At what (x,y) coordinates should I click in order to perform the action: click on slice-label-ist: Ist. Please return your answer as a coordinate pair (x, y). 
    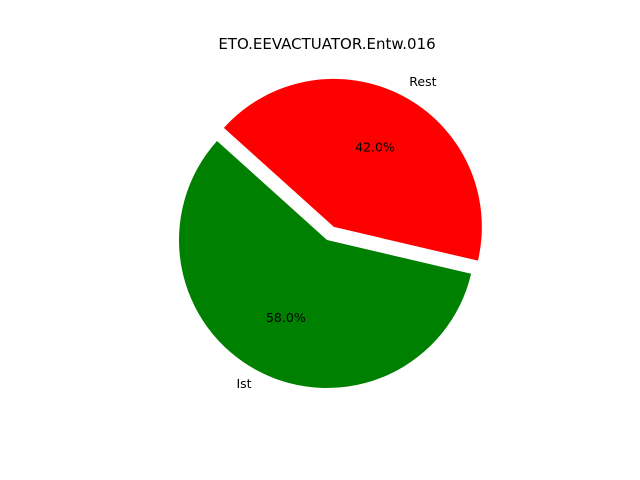
    Looking at the image, I should click on (243, 383).